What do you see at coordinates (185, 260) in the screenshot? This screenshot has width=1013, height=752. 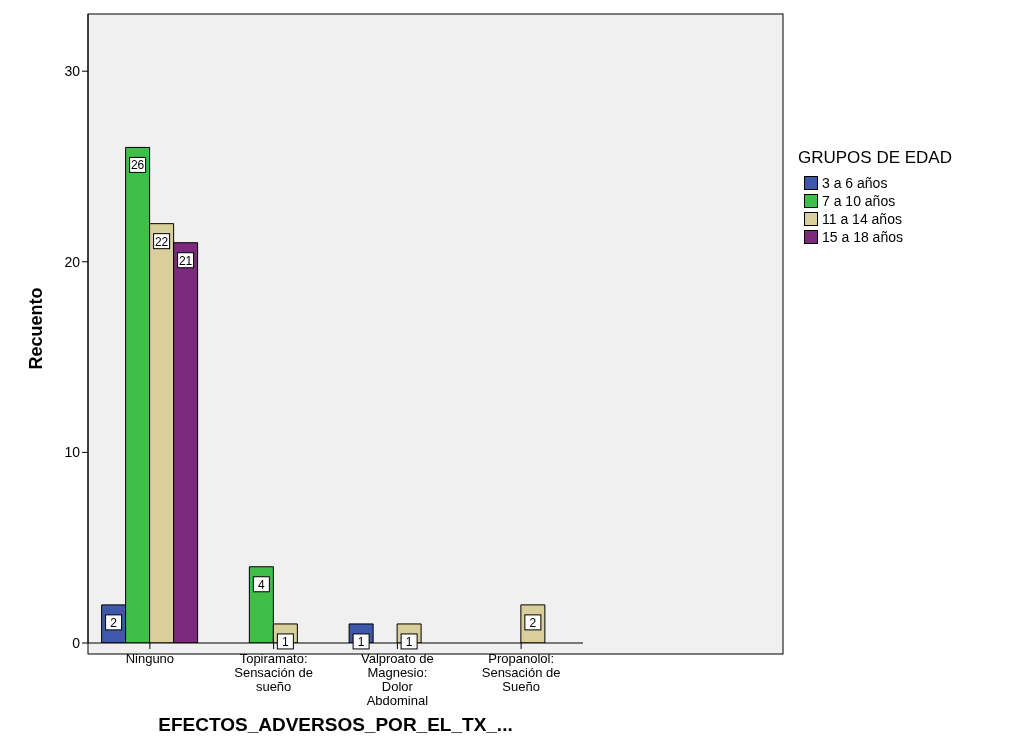 I see `data-label: 21` at bounding box center [185, 260].